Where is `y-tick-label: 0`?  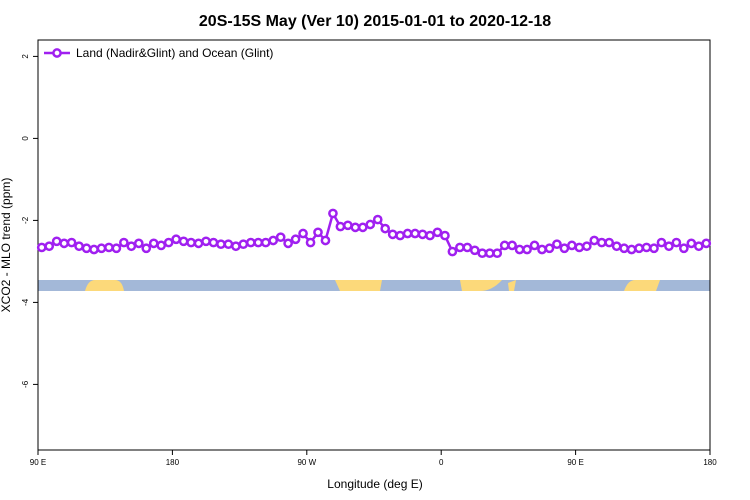 y-tick-label: 0 is located at coordinates (25, 138).